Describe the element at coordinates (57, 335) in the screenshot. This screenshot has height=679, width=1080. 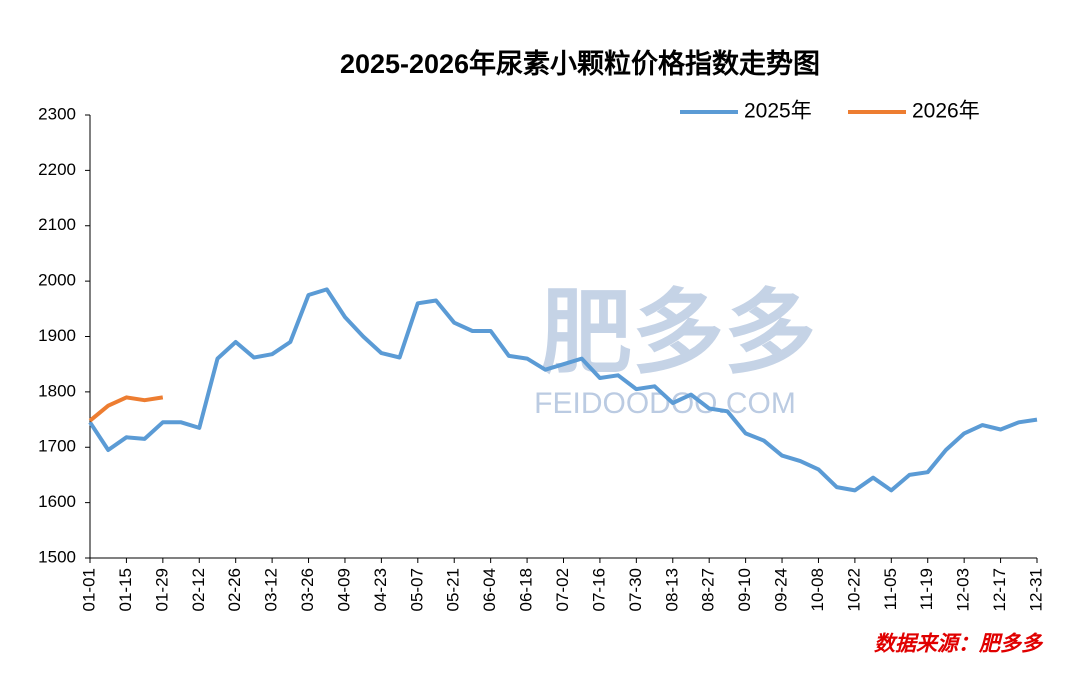
I see `y-tick-label: 1900` at that location.